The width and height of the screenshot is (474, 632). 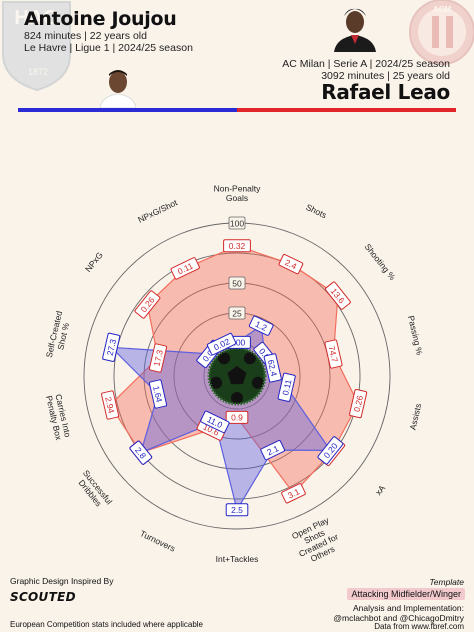 I want to click on svg-text: 2.94, so click(x=110, y=405).